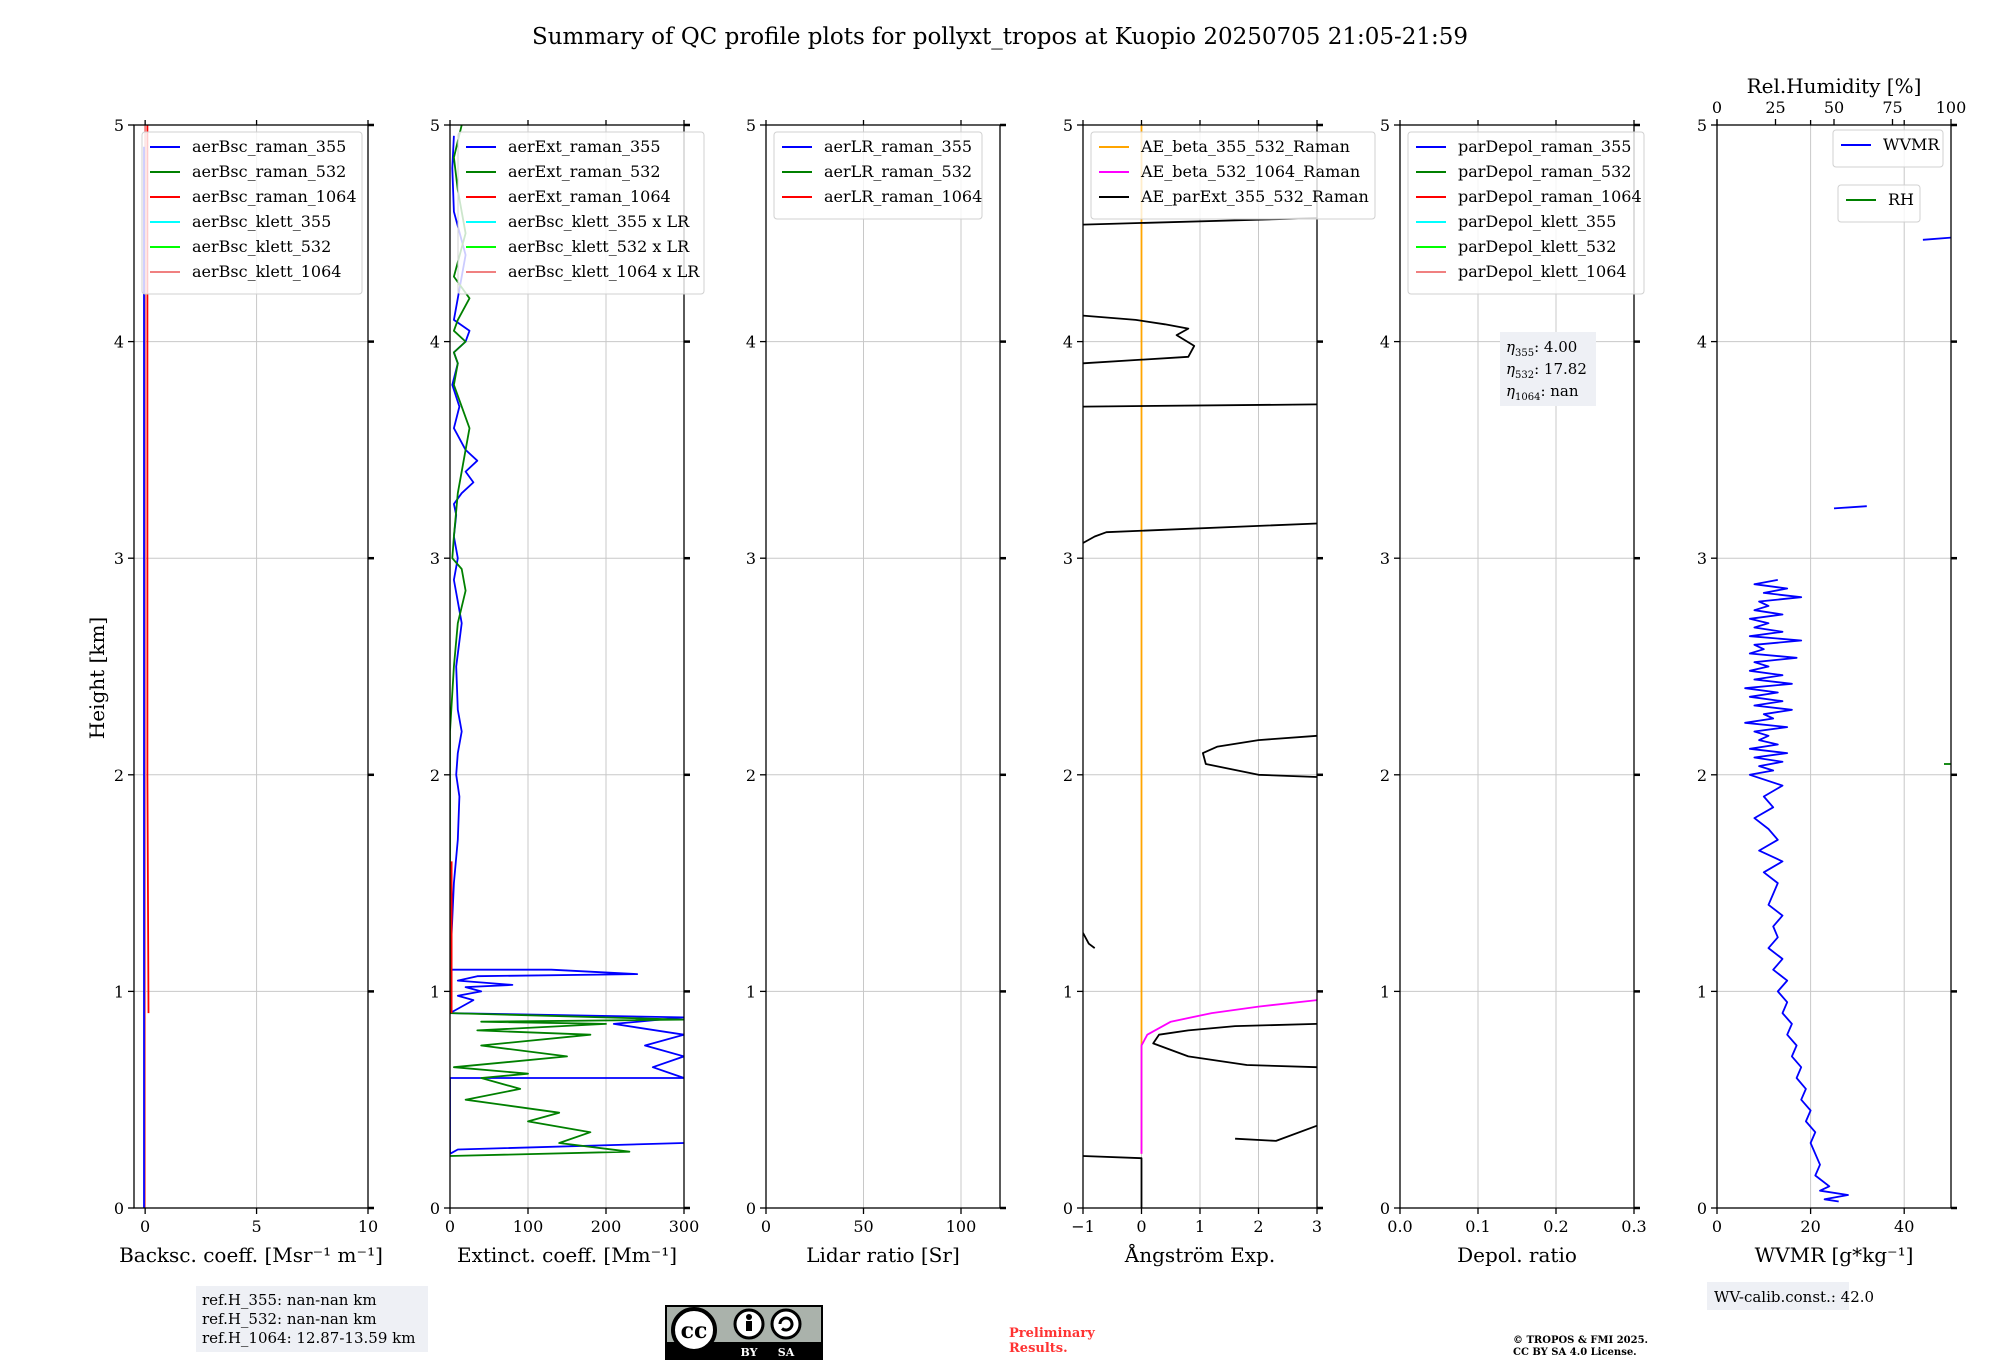 Image resolution: width=2000 pixels, height=1360 pixels. Describe the element at coordinates (898, 171) in the screenshot. I see `legend-label: aerLR_raman_532` at that location.